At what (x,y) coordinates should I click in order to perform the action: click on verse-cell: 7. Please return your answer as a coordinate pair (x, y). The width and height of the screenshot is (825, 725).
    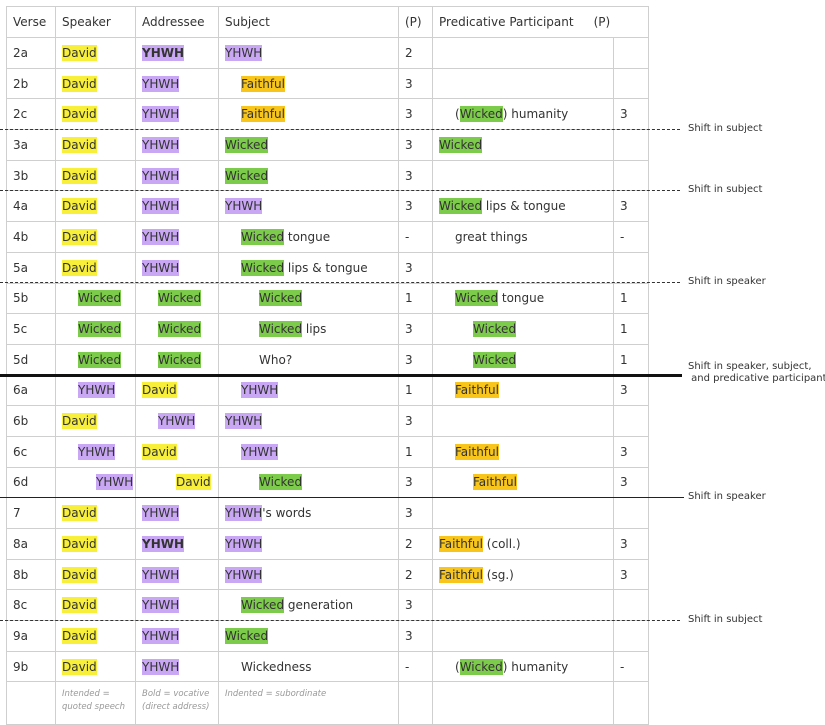
    Looking at the image, I should click on (31, 513).